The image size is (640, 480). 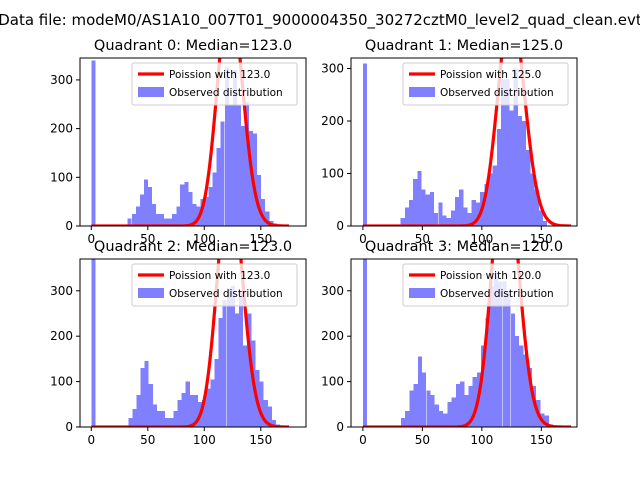 I want to click on quadrant-1-legend-box, so click(x=485, y=84).